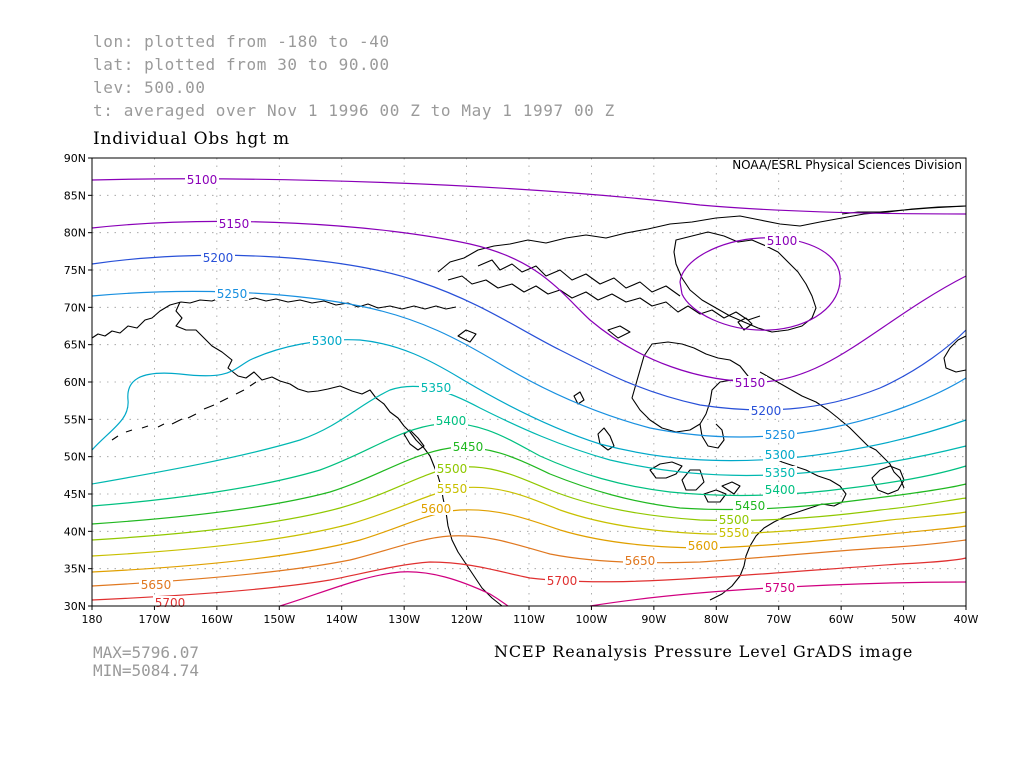  Describe the element at coordinates (653, 619) in the screenshot. I see `lon-tick-label: 90W` at that location.